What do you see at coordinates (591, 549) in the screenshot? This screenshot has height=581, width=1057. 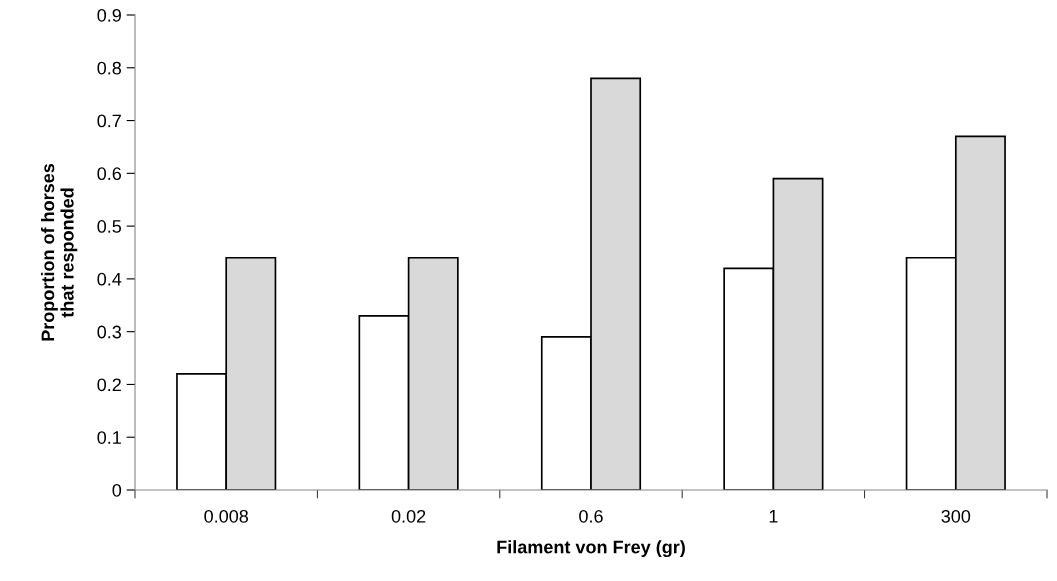 I see `x-axis-title: Filament von Frey (gr)` at bounding box center [591, 549].